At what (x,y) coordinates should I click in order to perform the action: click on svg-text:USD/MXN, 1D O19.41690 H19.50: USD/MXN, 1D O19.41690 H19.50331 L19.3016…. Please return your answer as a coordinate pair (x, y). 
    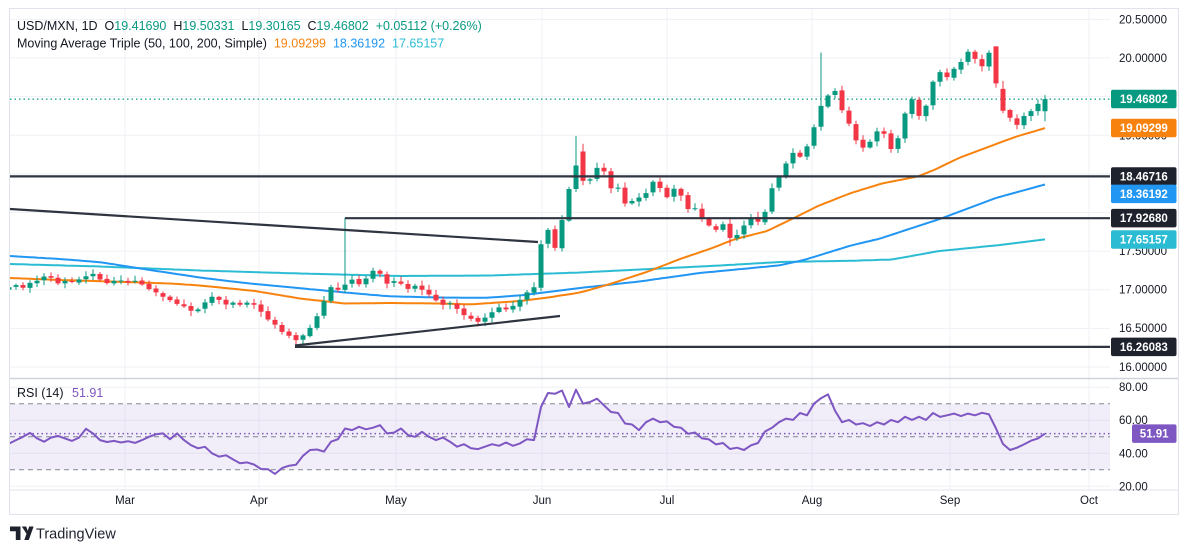
    Looking at the image, I should click on (249, 26).